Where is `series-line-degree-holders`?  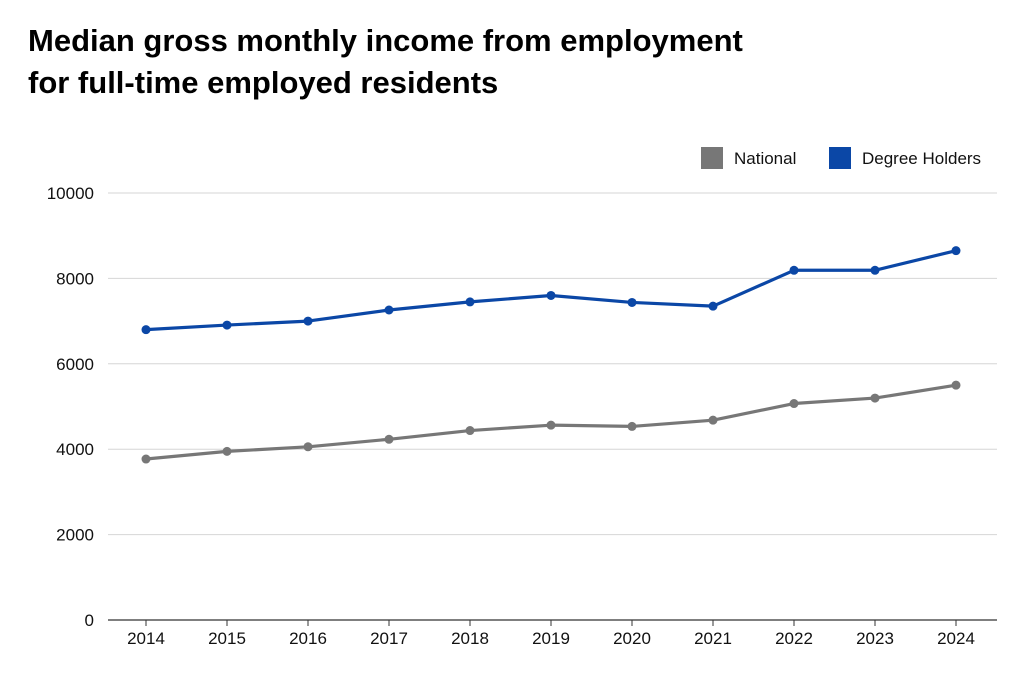
series-line-degree-holders is located at coordinates (551, 290).